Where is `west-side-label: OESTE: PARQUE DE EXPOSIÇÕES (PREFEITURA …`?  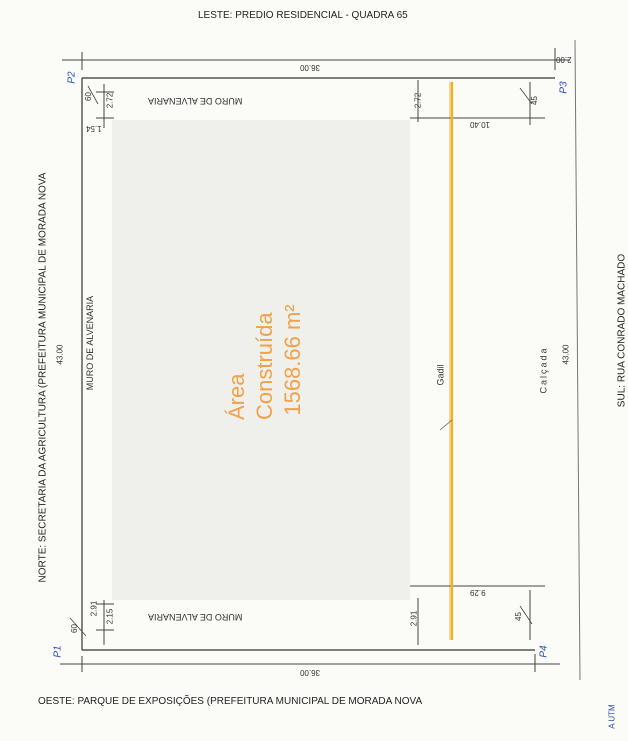
west-side-label: OESTE: PARQUE DE EXPOSIÇÕES (PREFEITURA … is located at coordinates (230, 701).